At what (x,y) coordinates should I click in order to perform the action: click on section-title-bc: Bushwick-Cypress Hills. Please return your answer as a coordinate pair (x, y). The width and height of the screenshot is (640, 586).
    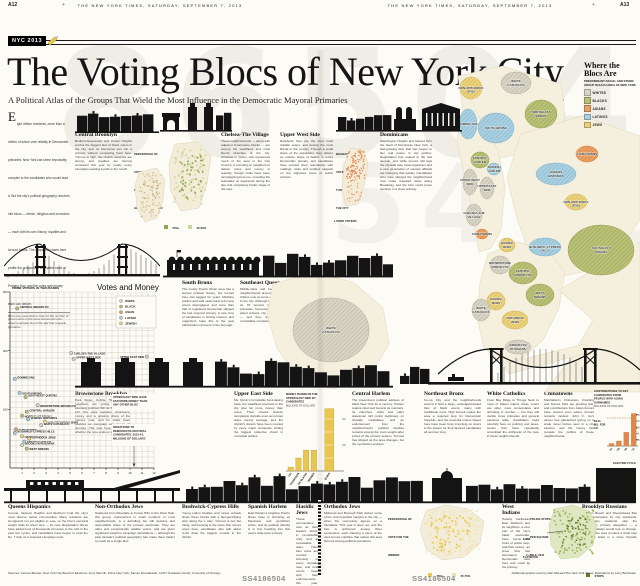
    Looking at the image, I should click on (210, 507).